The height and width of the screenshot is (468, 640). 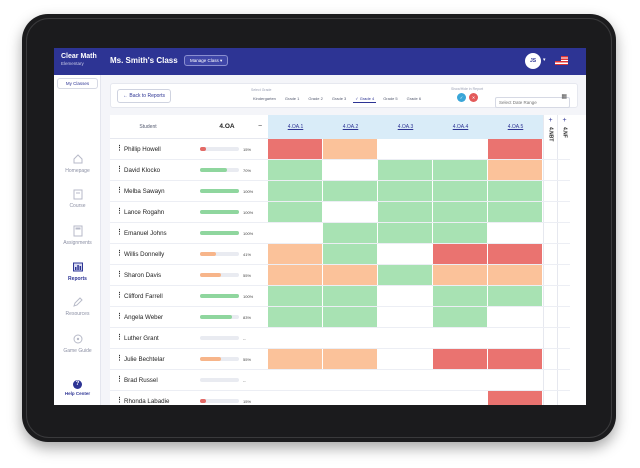 What do you see at coordinates (77, 235) in the screenshot?
I see `sidebar-item-assignments: Assignments` at bounding box center [77, 235].